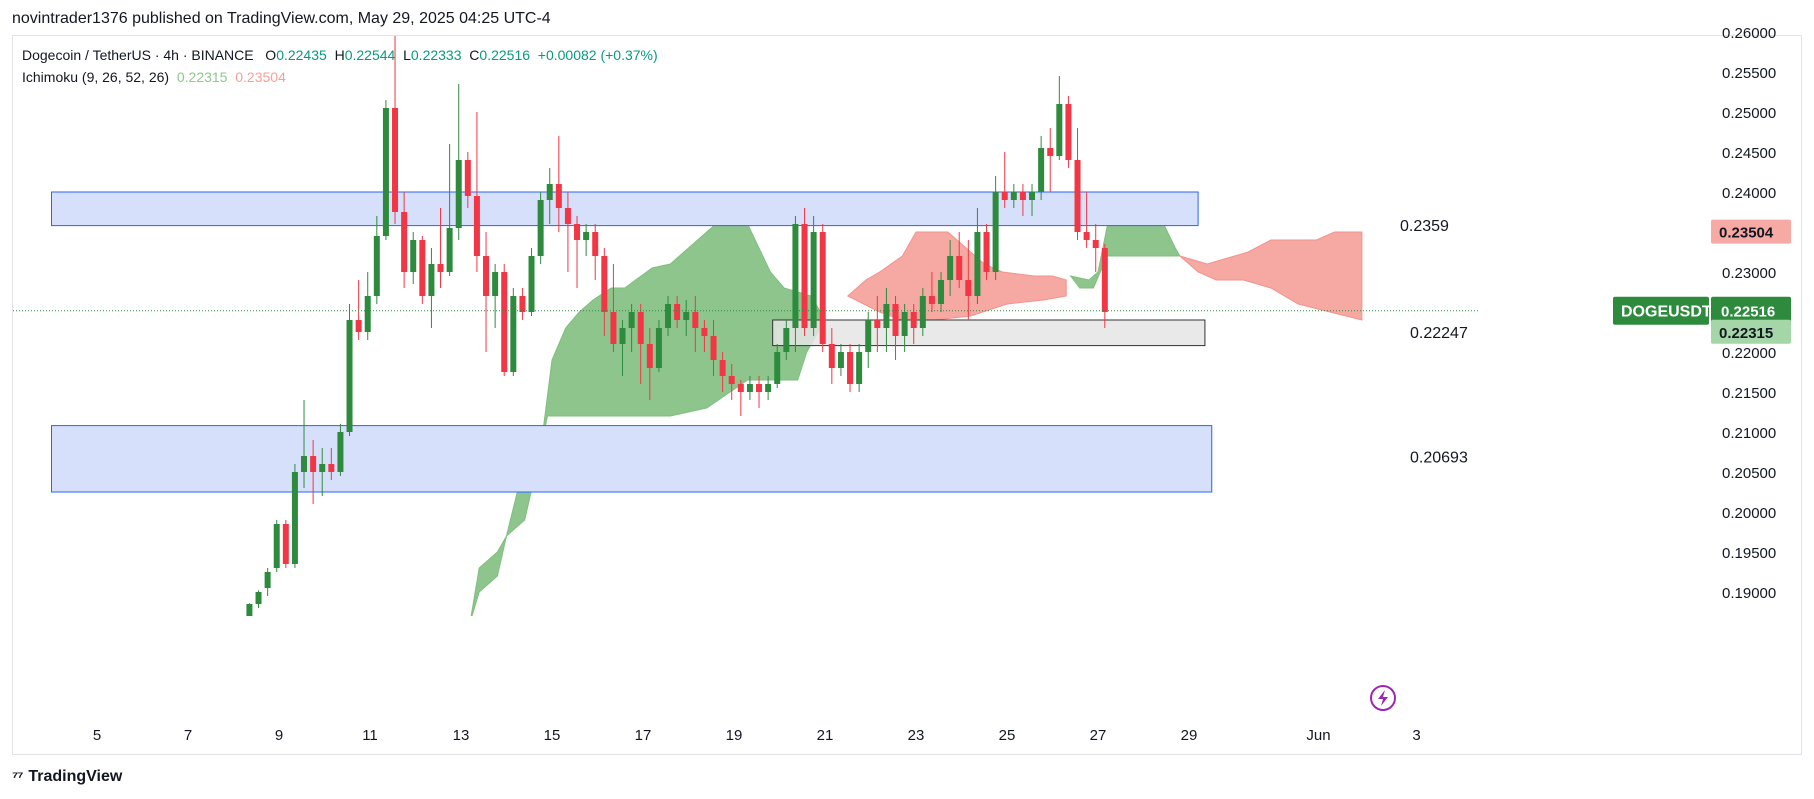 The width and height of the screenshot is (1814, 799). What do you see at coordinates (1666, 312) in the screenshot?
I see `ticker-tag: DOGEUSDT` at bounding box center [1666, 312].